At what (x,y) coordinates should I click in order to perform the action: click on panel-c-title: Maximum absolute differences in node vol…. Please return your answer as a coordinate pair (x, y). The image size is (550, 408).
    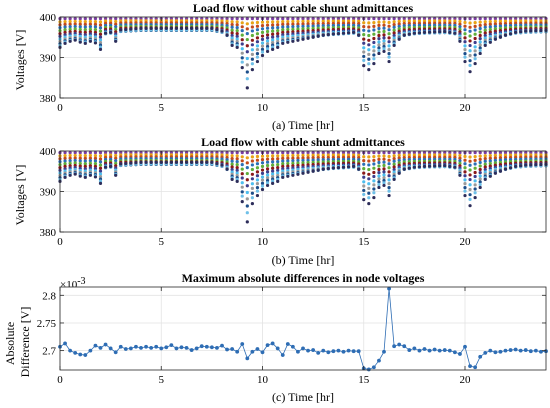
    Looking at the image, I should click on (303, 278).